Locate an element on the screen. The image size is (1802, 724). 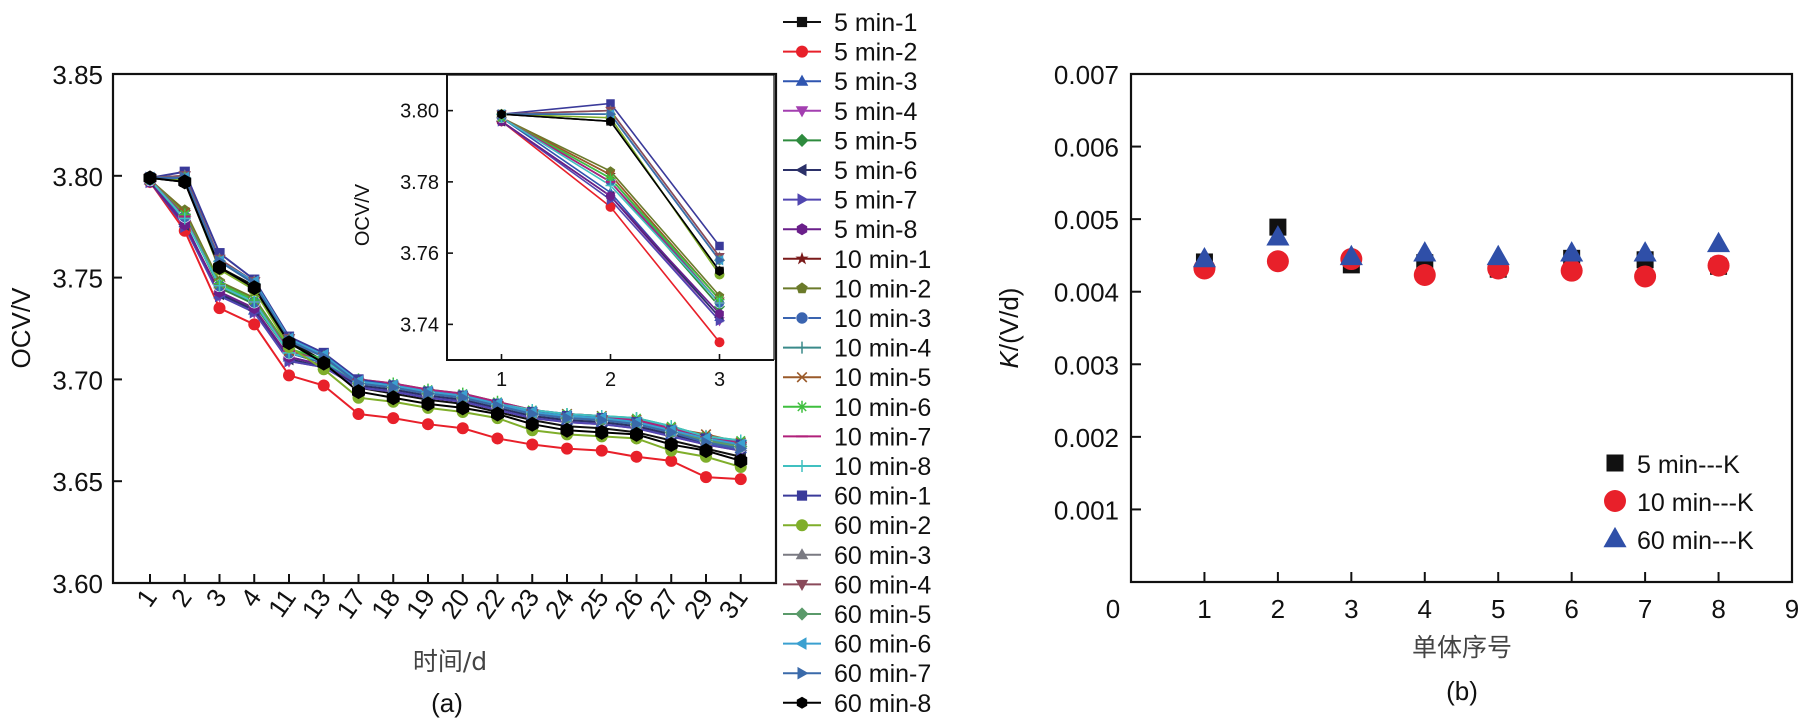
inset-x-ticks: 1 2 3 is located at coordinates (610, 372).